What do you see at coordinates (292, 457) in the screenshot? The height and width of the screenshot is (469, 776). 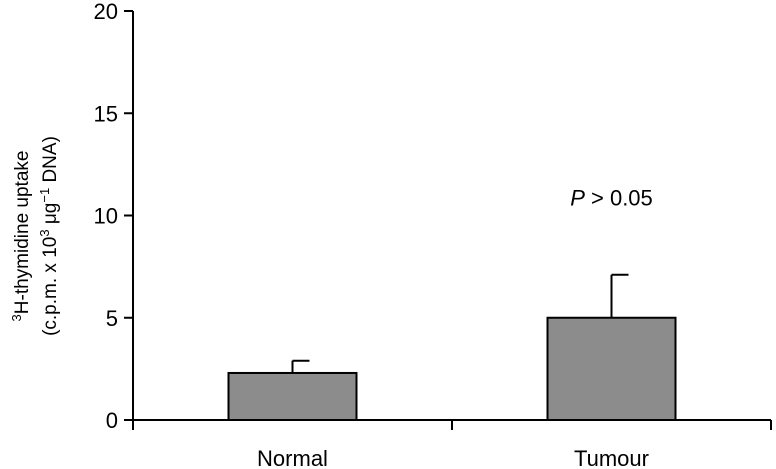 I see `x-category-label: Normal` at bounding box center [292, 457].